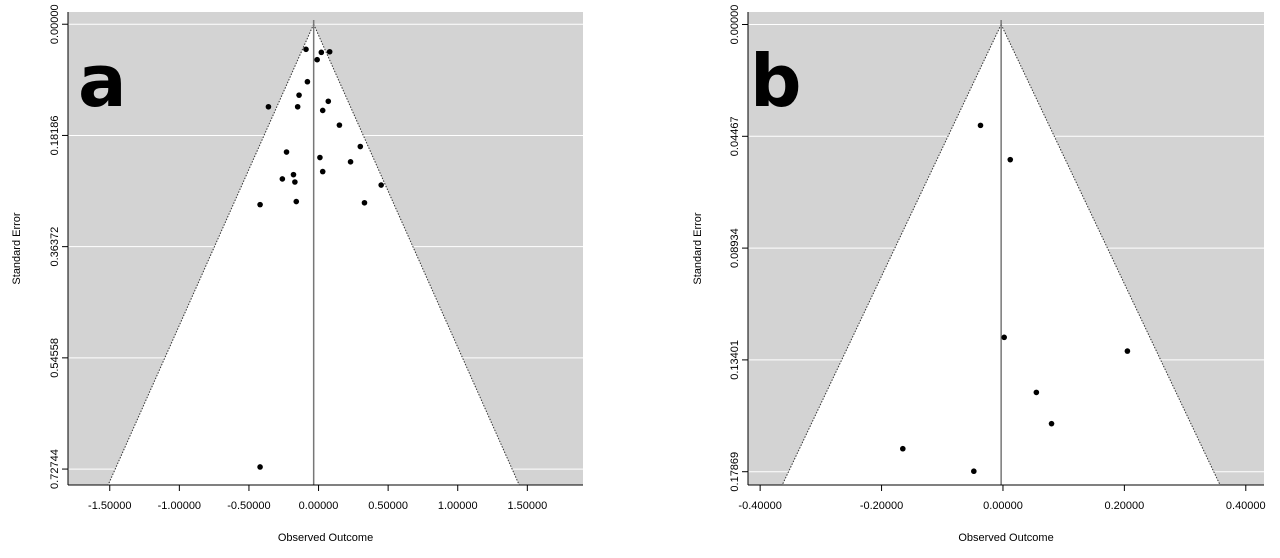 The image size is (1280, 558). What do you see at coordinates (735, 136) in the screenshot?
I see `y-tick-label: 0.04467` at bounding box center [735, 136].